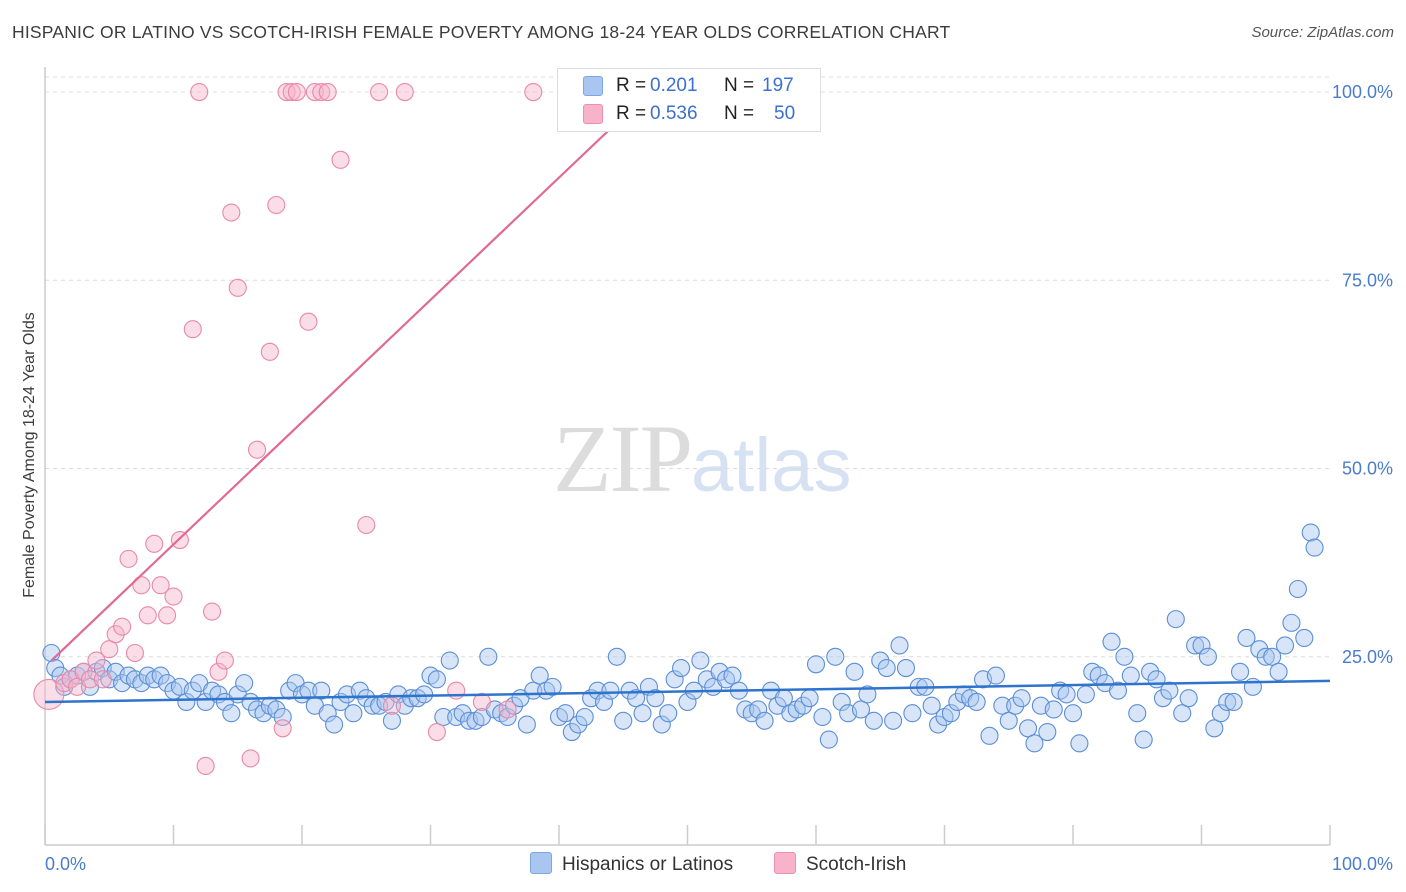 The width and height of the screenshot is (1406, 892). Describe the element at coordinates (1362, 864) in the screenshot. I see `x-tick-label: 100.0%` at that location.